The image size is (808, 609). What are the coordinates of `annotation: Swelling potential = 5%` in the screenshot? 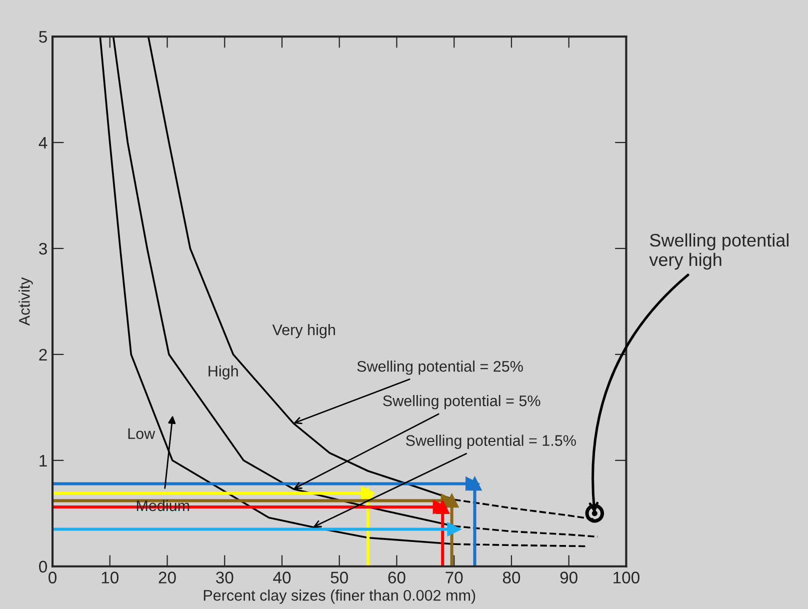 It's located at (461, 402).